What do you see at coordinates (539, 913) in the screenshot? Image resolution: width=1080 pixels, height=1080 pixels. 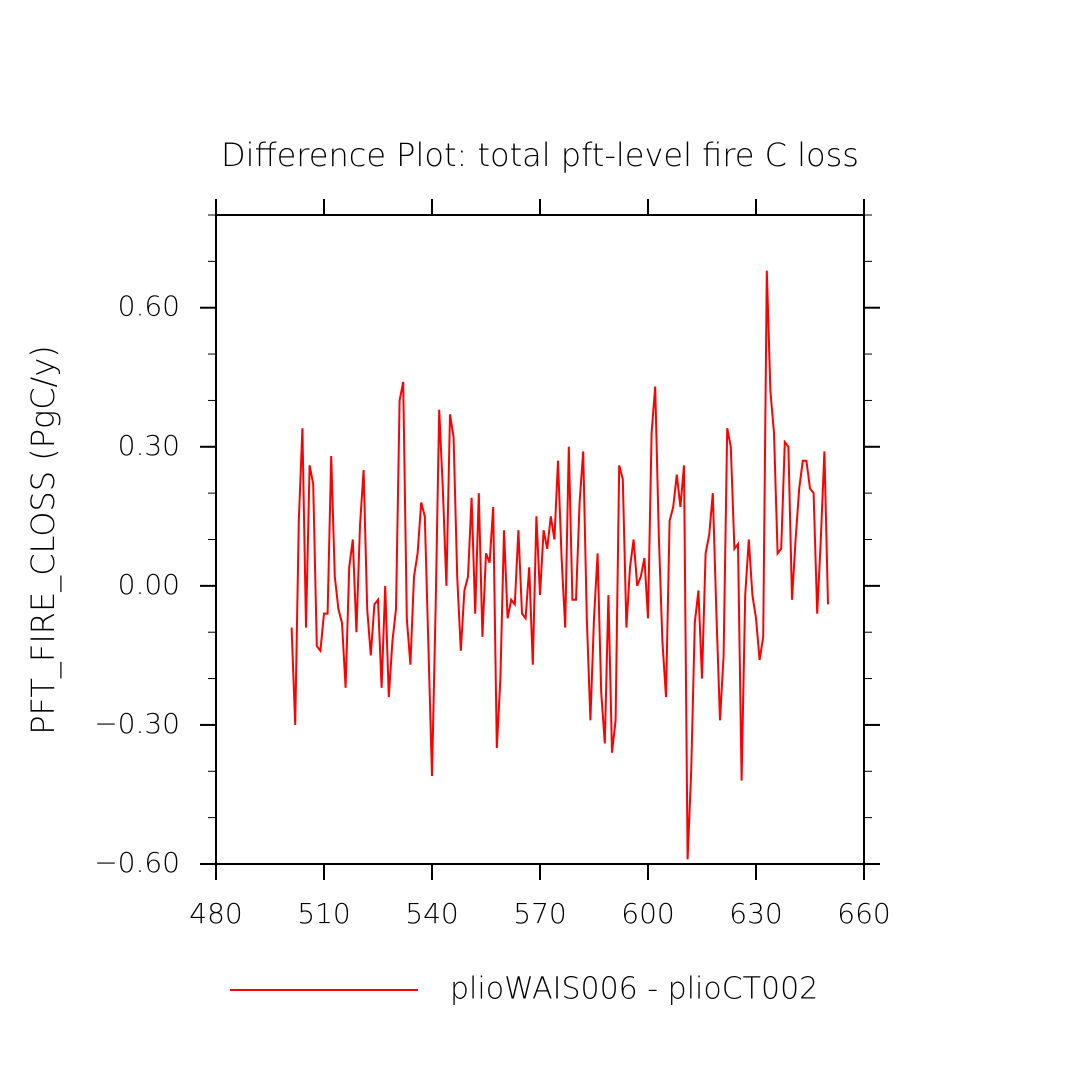 I see `x-tick-label: 570` at bounding box center [539, 913].